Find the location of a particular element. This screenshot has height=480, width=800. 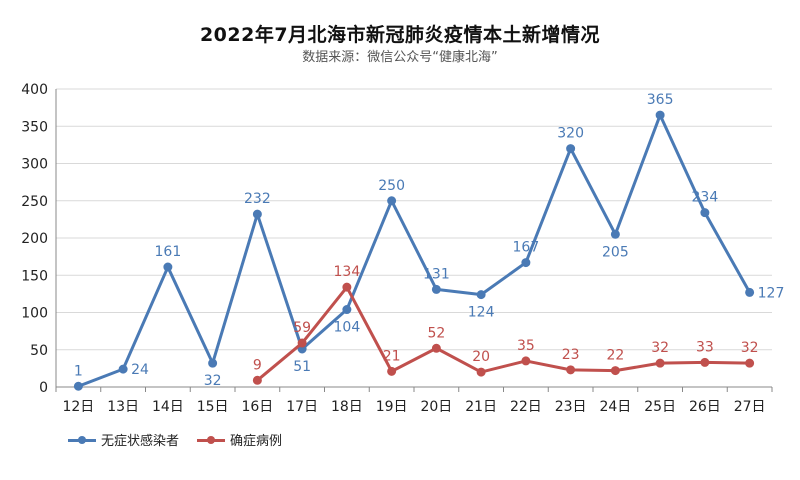

legend-item-asymptomatic: 无症状感染者 is located at coordinates (123, 439).